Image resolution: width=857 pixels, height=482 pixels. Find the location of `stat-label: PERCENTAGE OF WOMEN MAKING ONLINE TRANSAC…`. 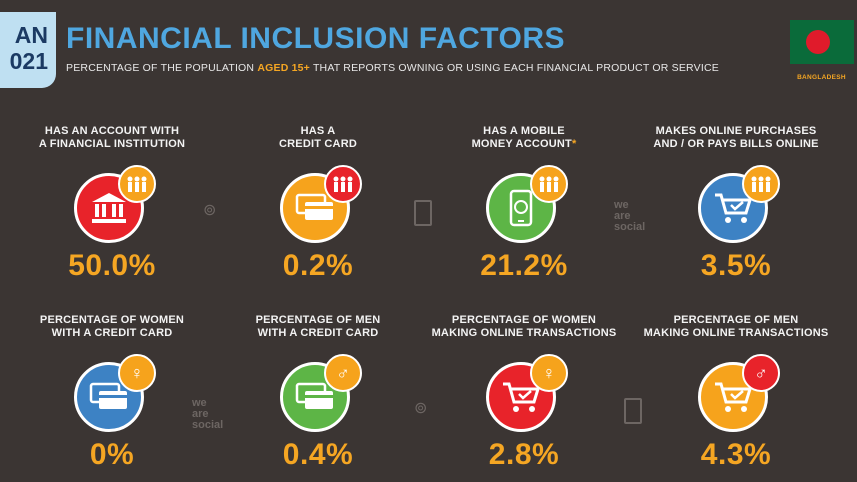

stat-label: PERCENTAGE OF WOMEN MAKING ONLINE TRANSAC… is located at coordinates (524, 326).